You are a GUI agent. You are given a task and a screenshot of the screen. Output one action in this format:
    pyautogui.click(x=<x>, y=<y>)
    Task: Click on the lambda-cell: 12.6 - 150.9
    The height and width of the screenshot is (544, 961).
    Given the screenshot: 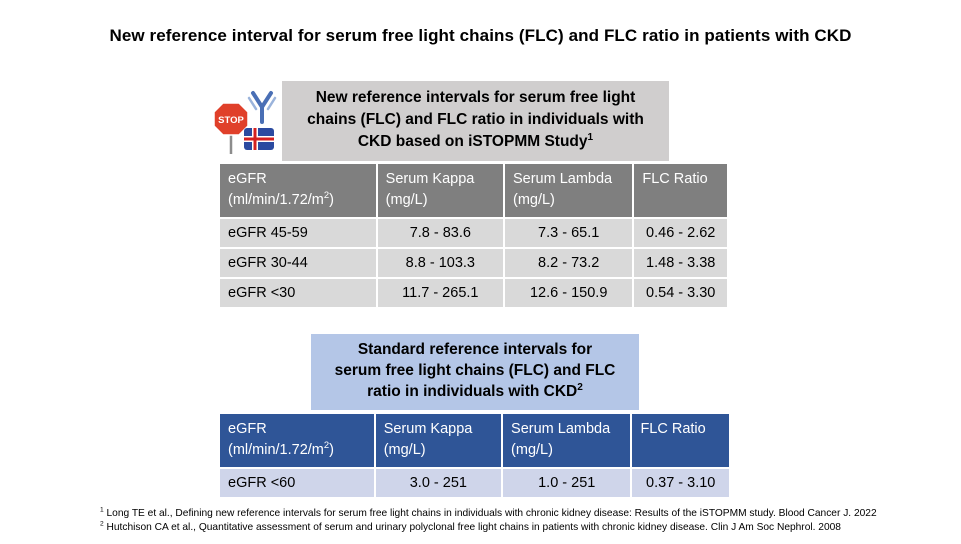 What is the action you would take?
    pyautogui.click(x=568, y=293)
    